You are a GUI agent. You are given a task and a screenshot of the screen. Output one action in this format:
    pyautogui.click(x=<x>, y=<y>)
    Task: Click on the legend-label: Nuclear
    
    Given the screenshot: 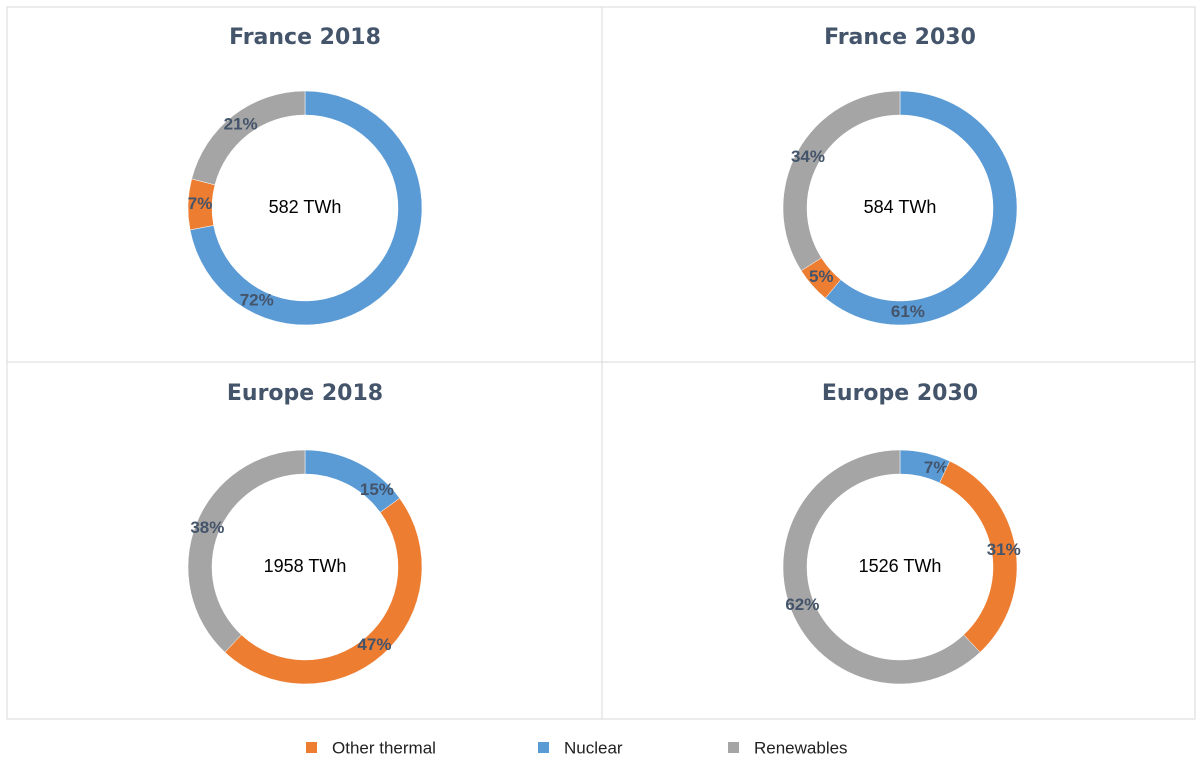 What is the action you would take?
    pyautogui.click(x=593, y=747)
    